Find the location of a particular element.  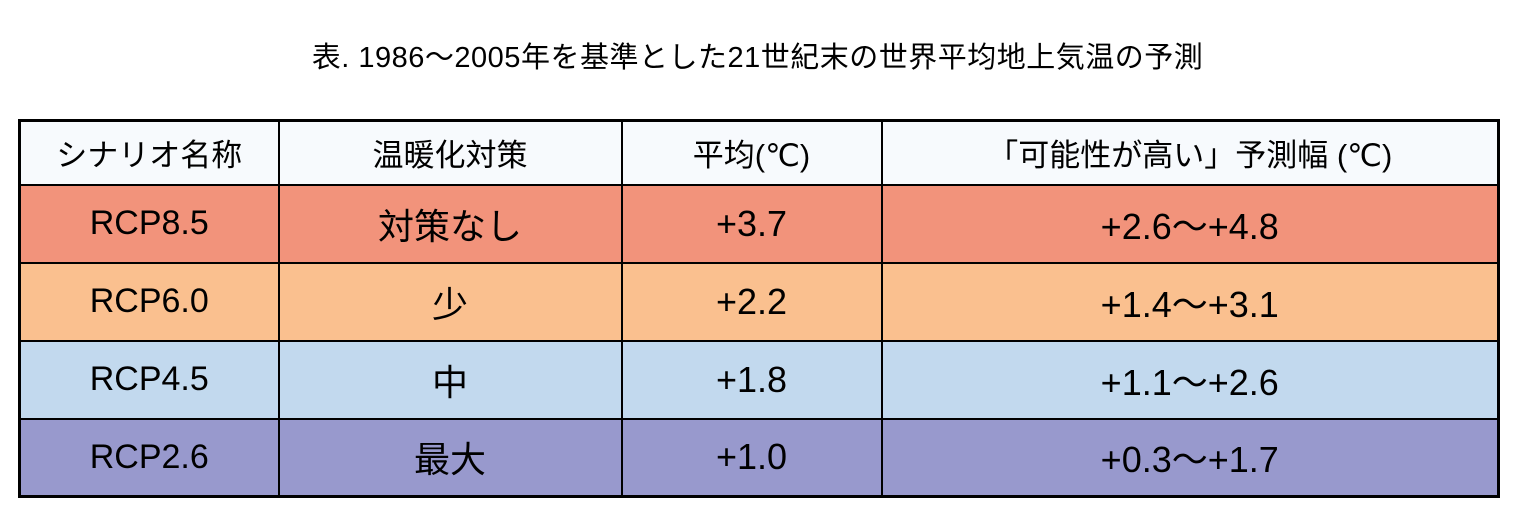

measure-cell: 少 is located at coordinates (450, 301).